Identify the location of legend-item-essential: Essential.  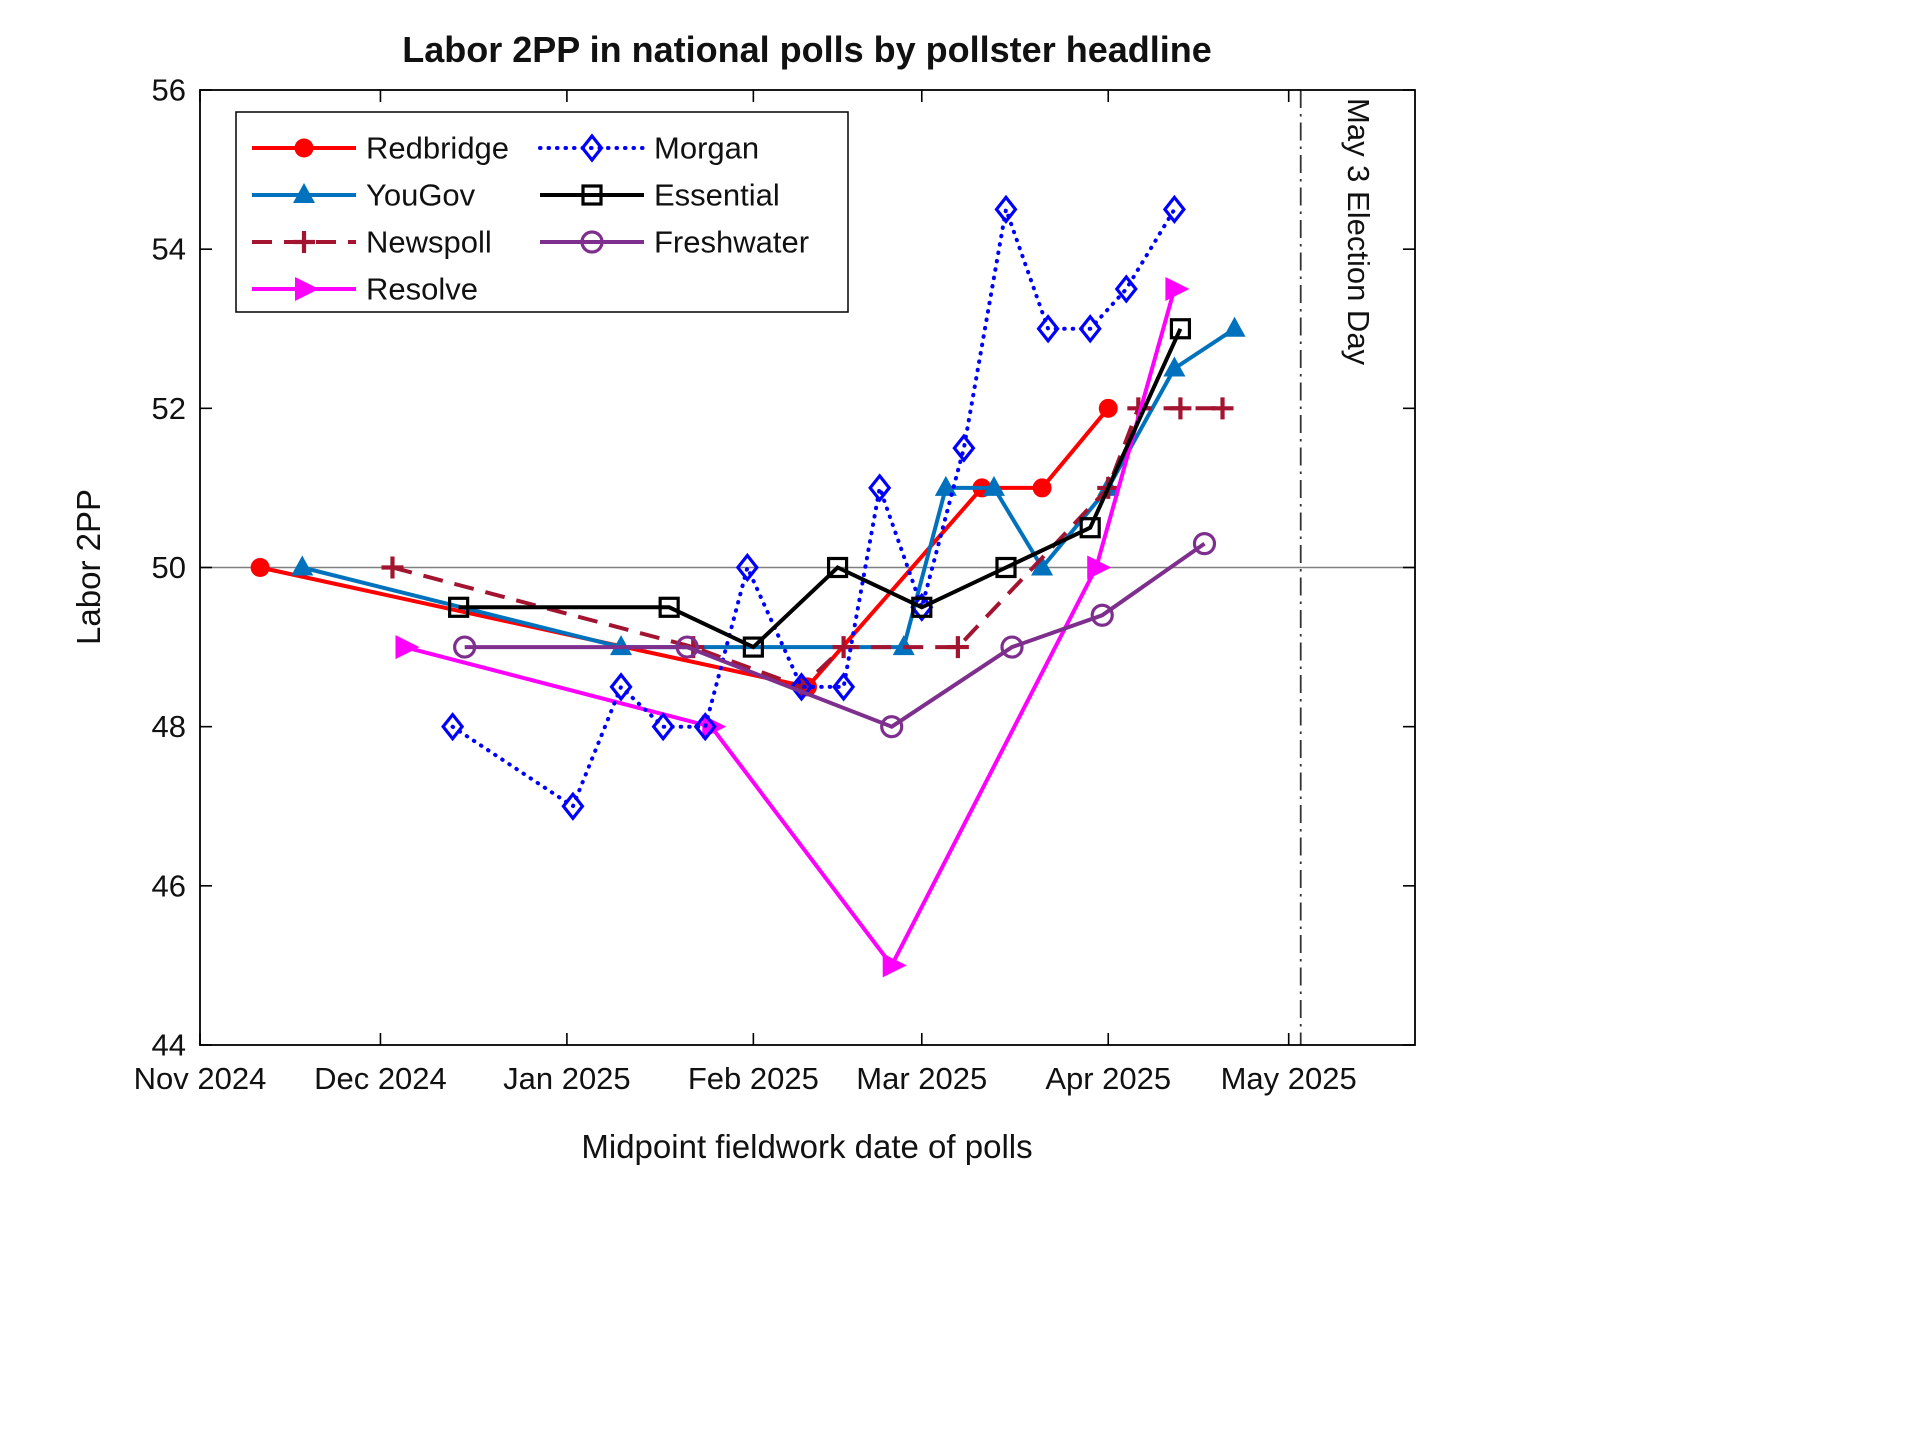
(660, 195).